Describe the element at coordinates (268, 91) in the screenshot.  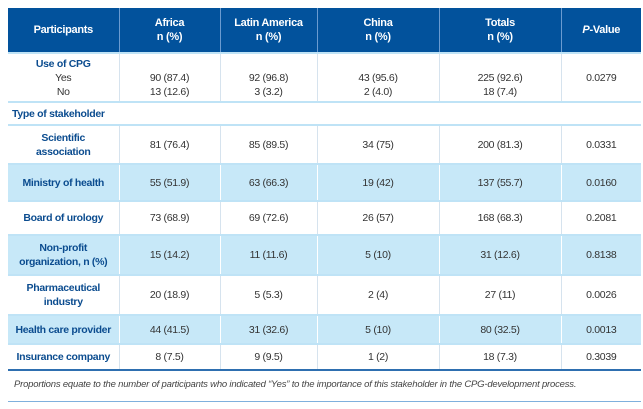
I see `cell: 3 (3.2)` at that location.